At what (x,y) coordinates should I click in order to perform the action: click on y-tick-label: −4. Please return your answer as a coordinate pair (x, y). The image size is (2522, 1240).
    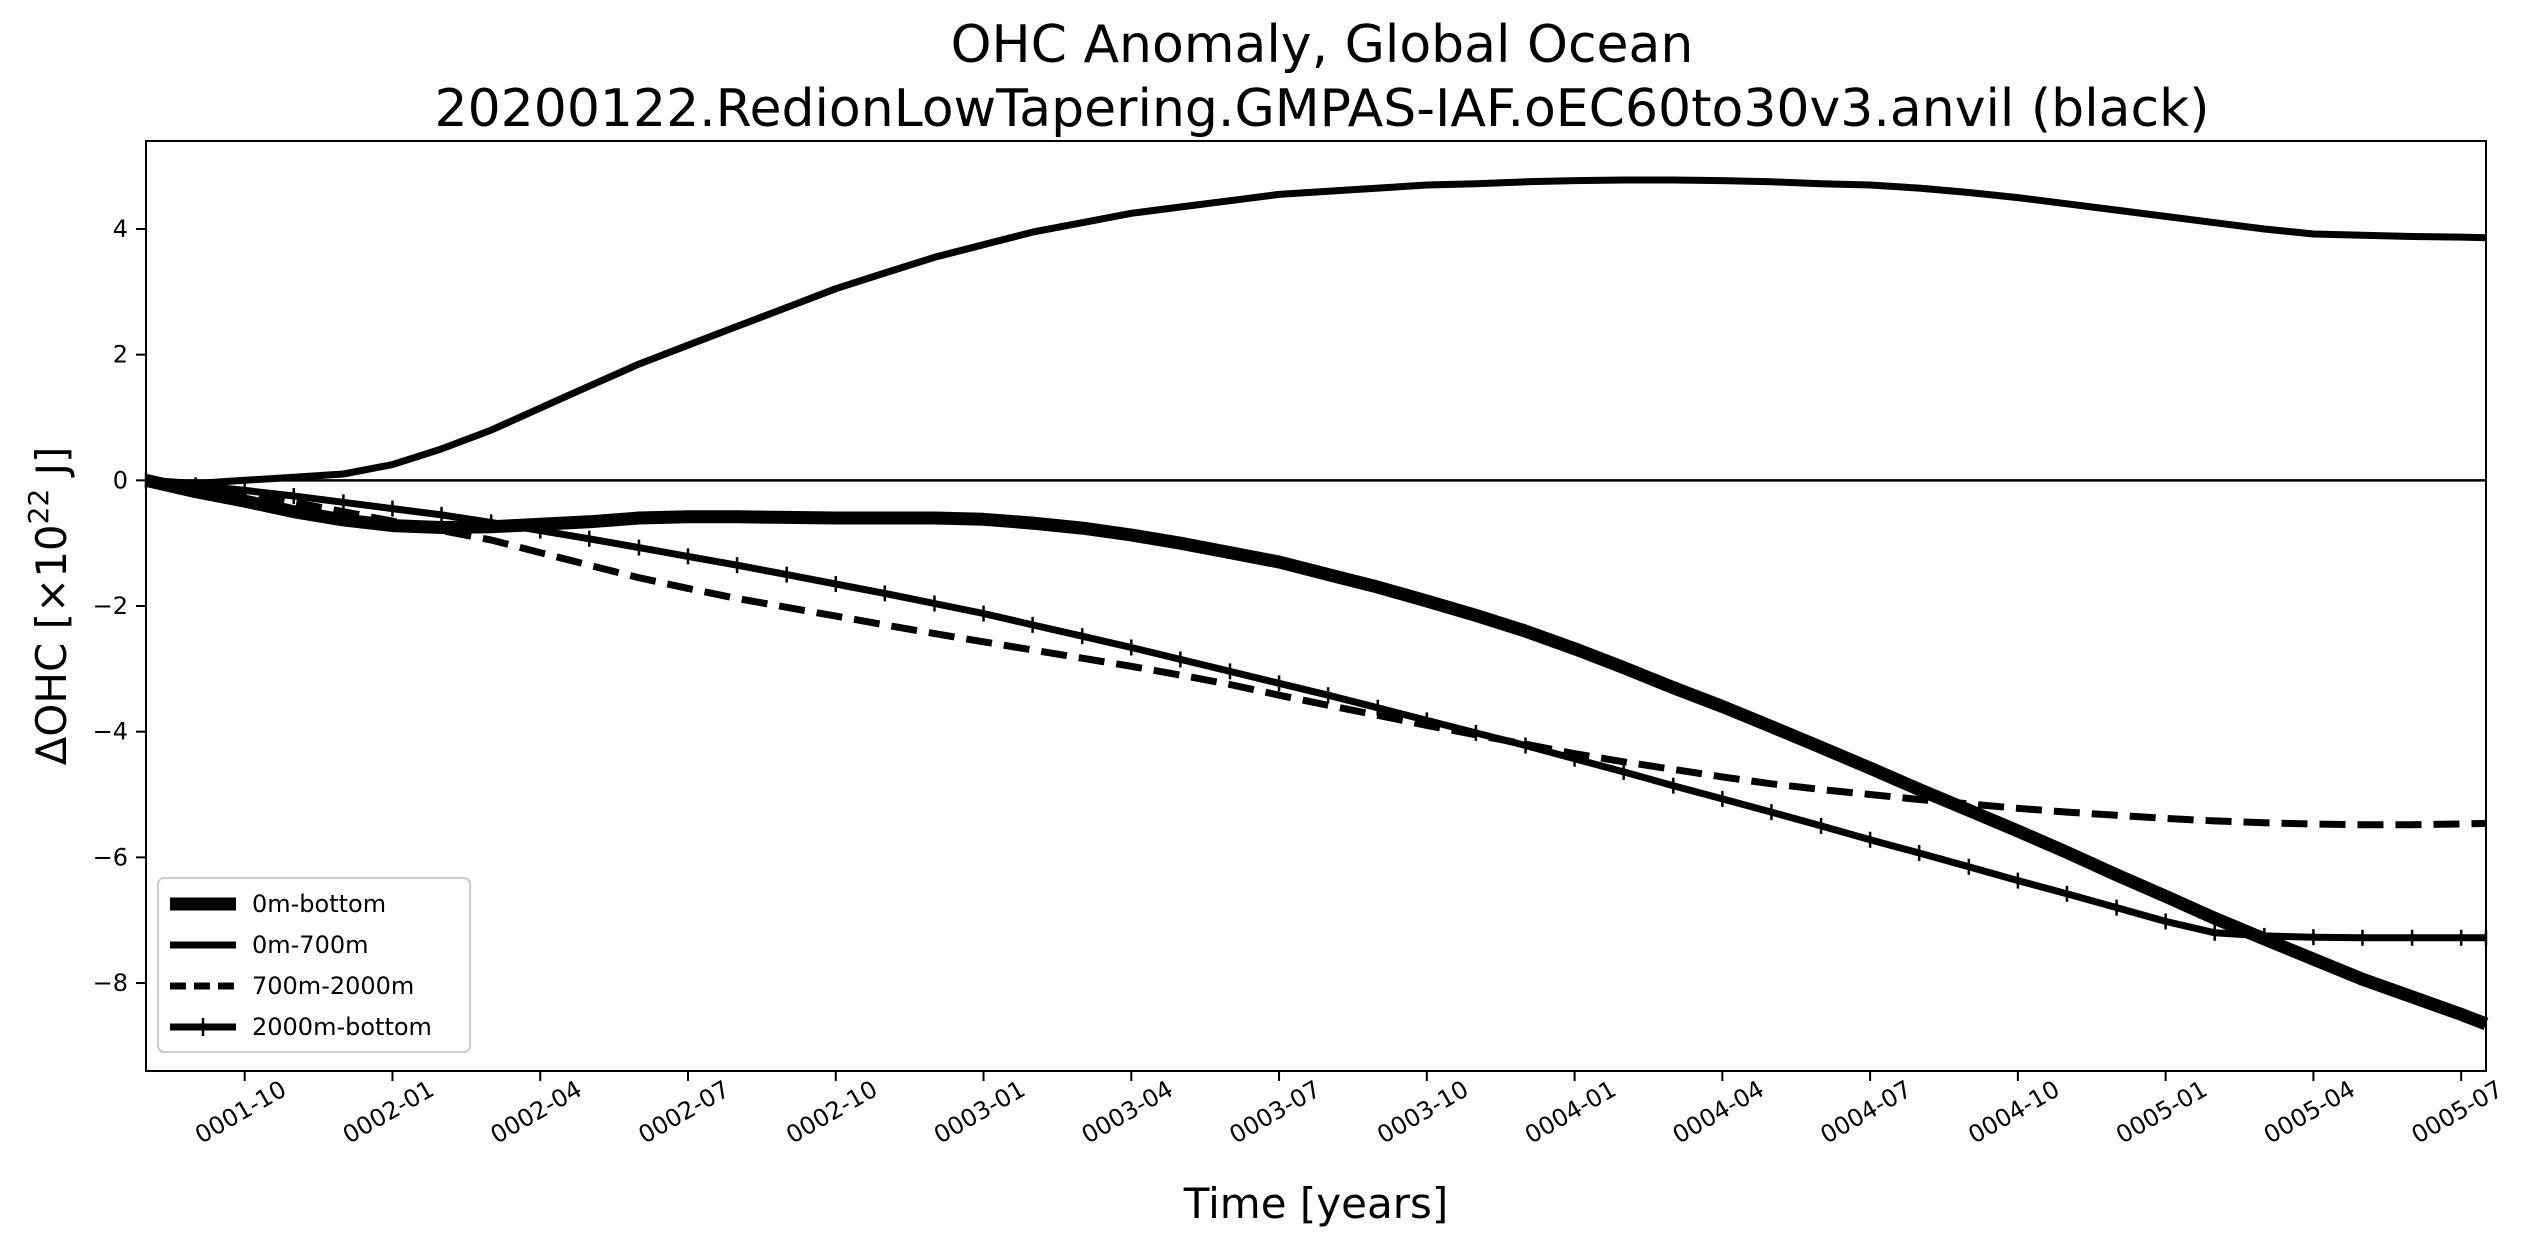
    Looking at the image, I should click on (110, 732).